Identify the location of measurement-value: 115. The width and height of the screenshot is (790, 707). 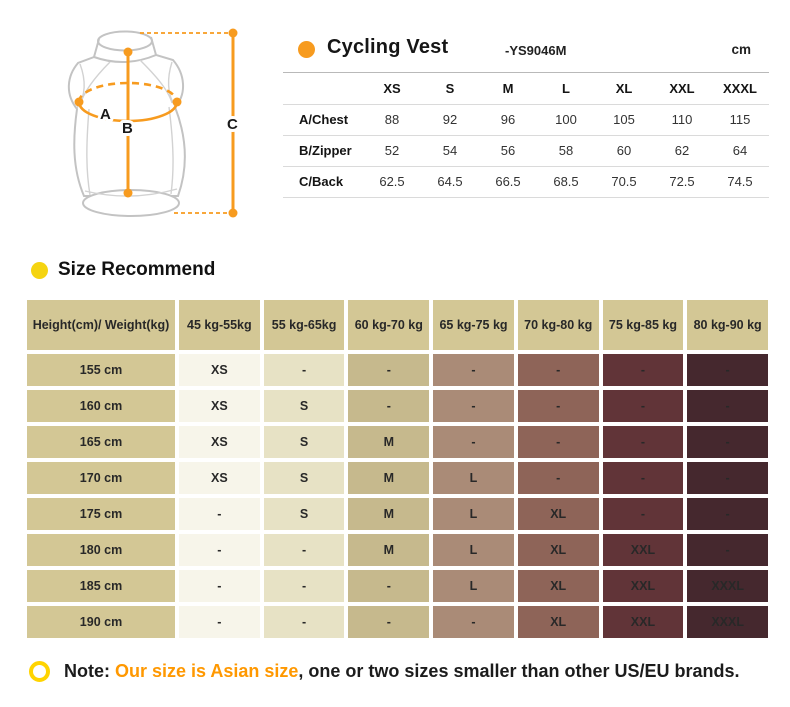
(740, 120).